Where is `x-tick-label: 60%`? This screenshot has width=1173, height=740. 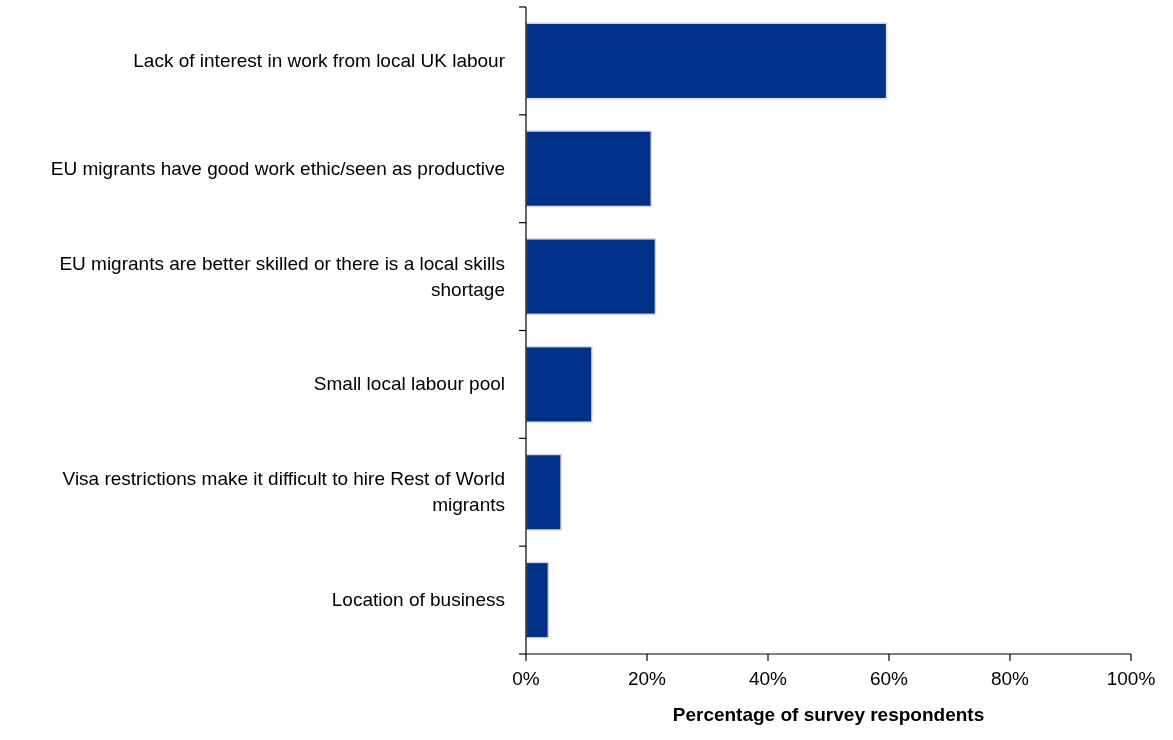
x-tick-label: 60% is located at coordinates (889, 678).